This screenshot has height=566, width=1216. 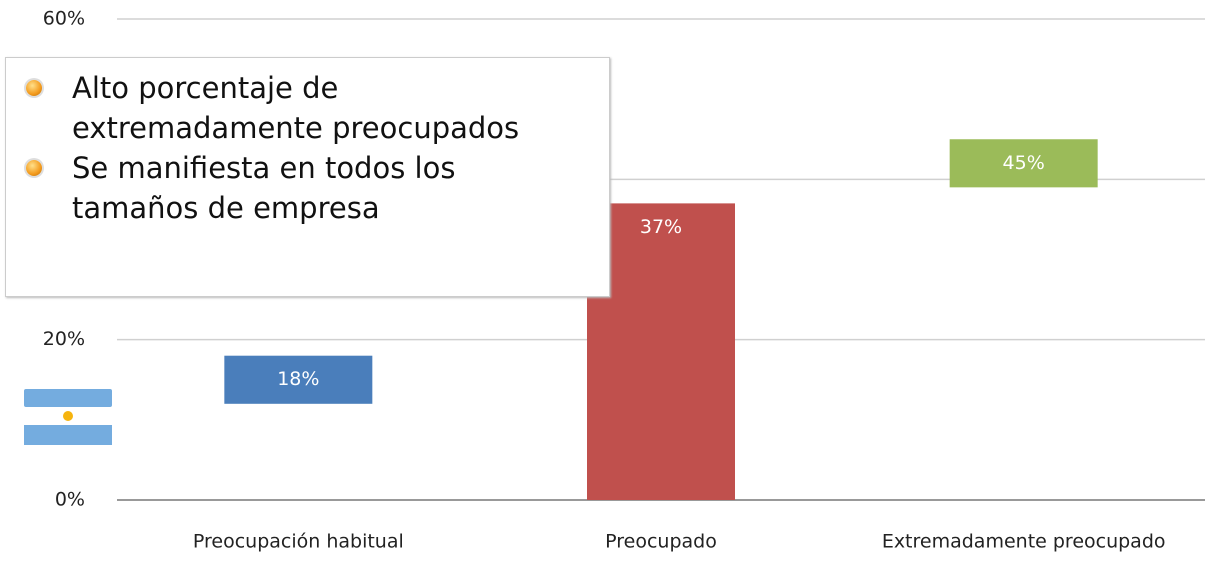 I want to click on y-tick-label: 20%, so click(x=64, y=339).